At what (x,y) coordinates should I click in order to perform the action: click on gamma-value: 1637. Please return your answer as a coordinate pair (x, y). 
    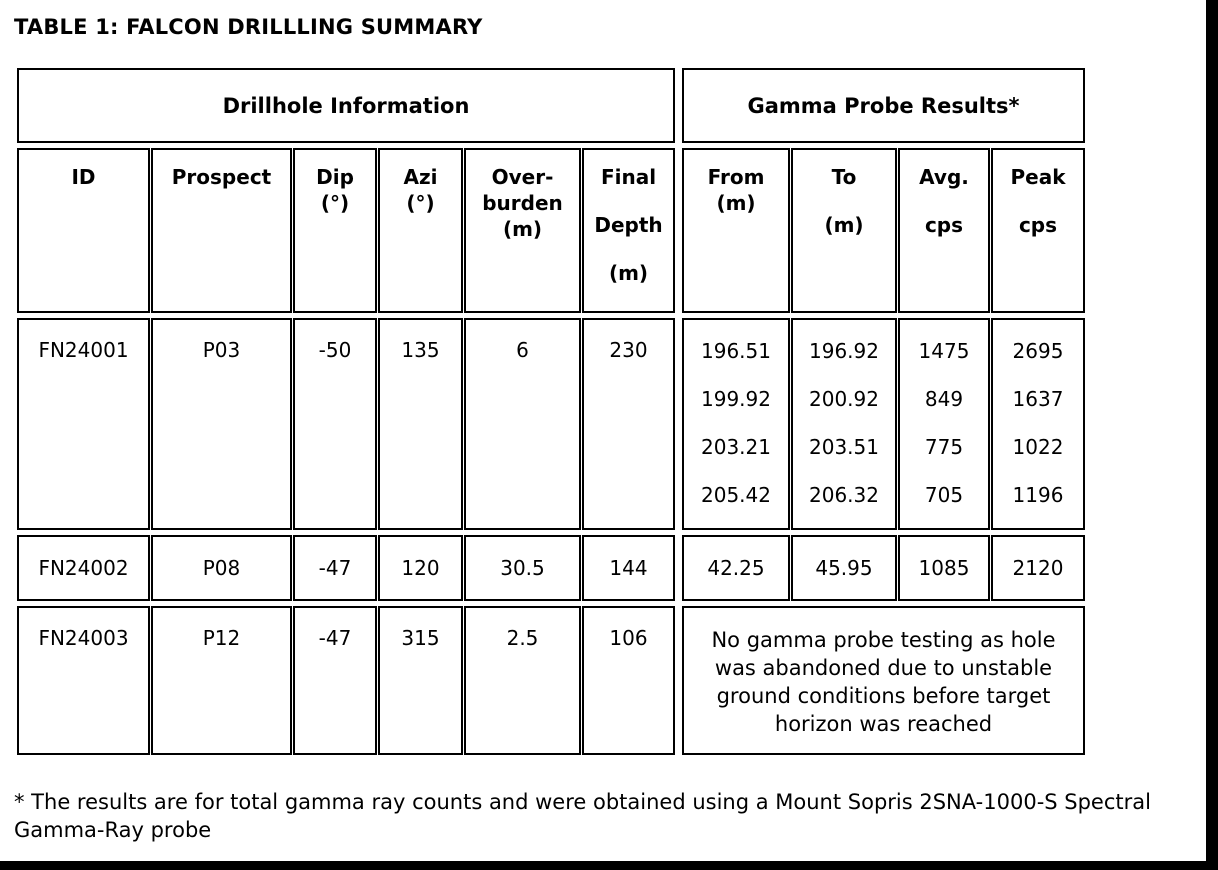
    Looking at the image, I should click on (1038, 399).